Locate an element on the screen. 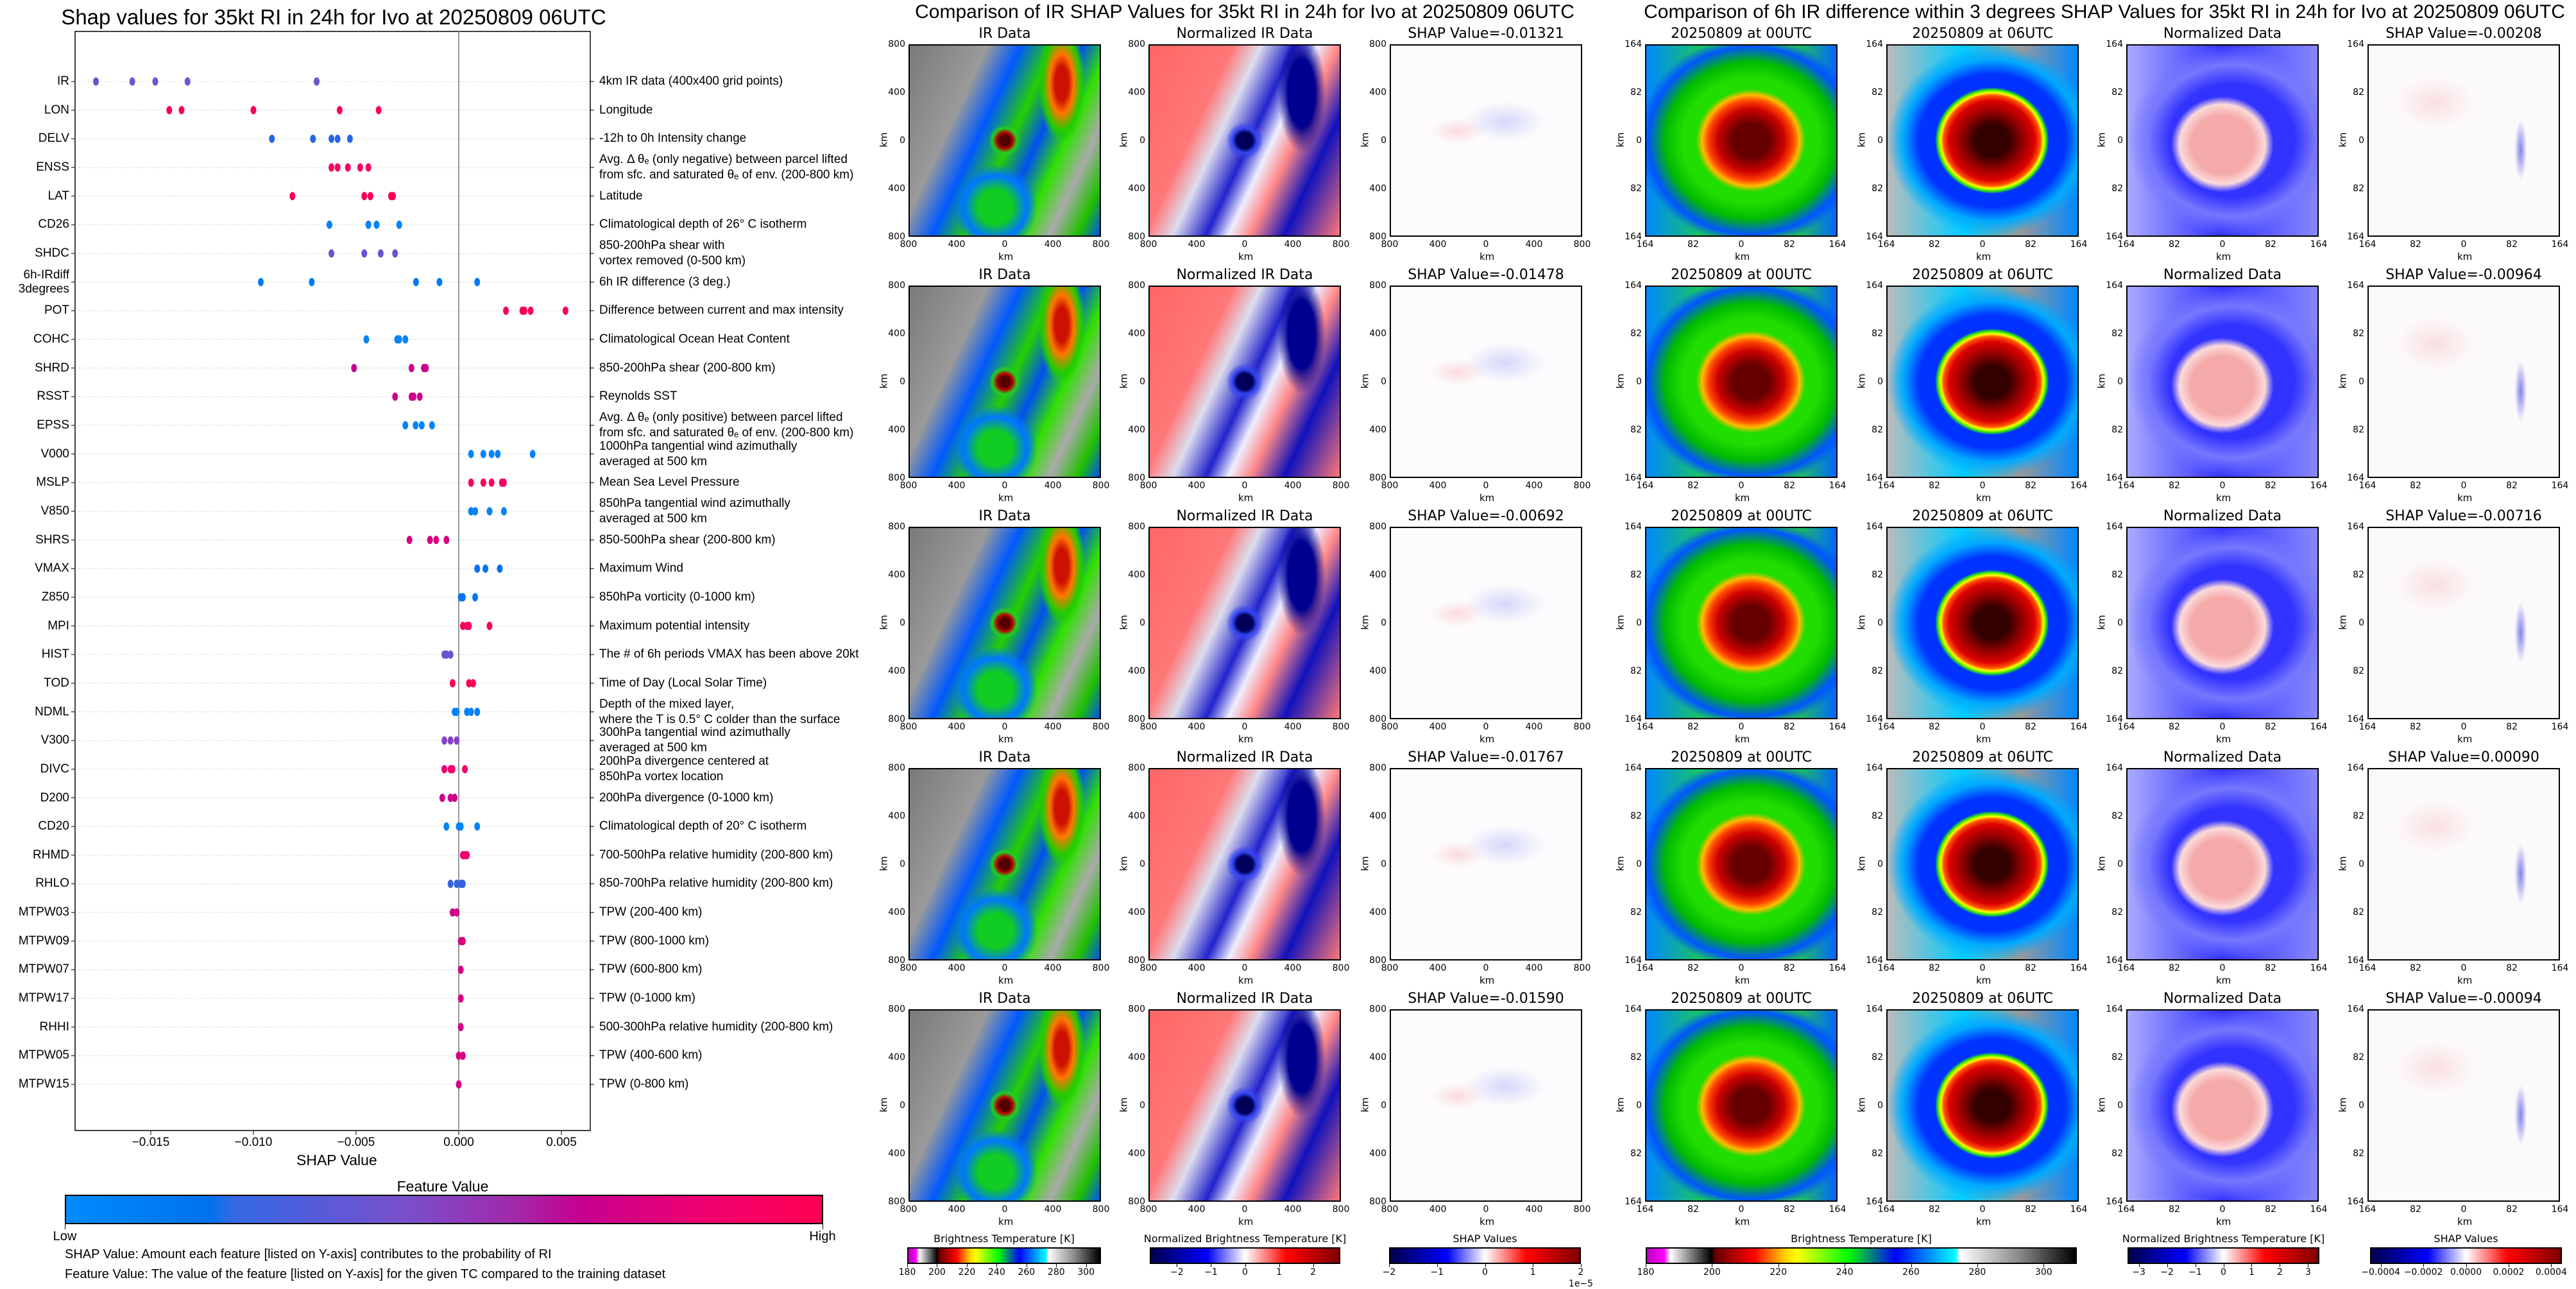 The image size is (2576, 1289). colorbar-tick-label: −0.0002 is located at coordinates (2423, 1272).